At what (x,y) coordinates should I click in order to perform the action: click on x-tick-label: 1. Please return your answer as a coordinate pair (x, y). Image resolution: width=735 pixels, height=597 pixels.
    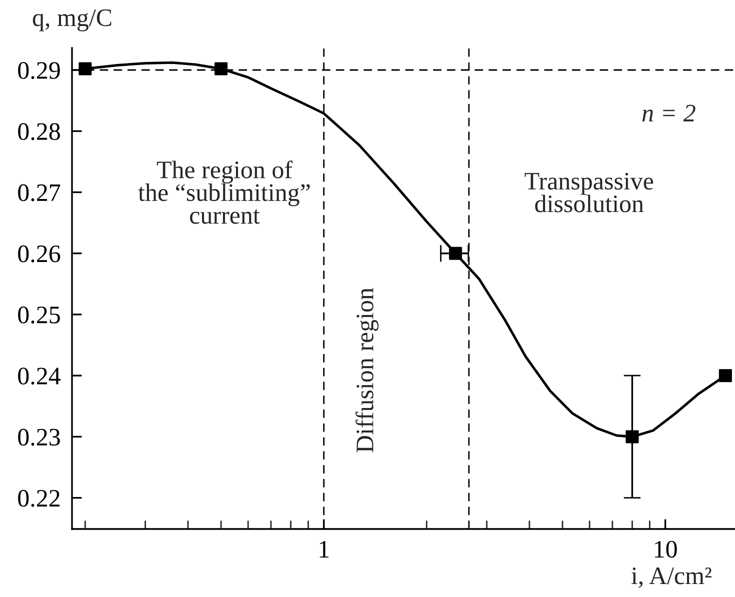
    Looking at the image, I should click on (324, 549).